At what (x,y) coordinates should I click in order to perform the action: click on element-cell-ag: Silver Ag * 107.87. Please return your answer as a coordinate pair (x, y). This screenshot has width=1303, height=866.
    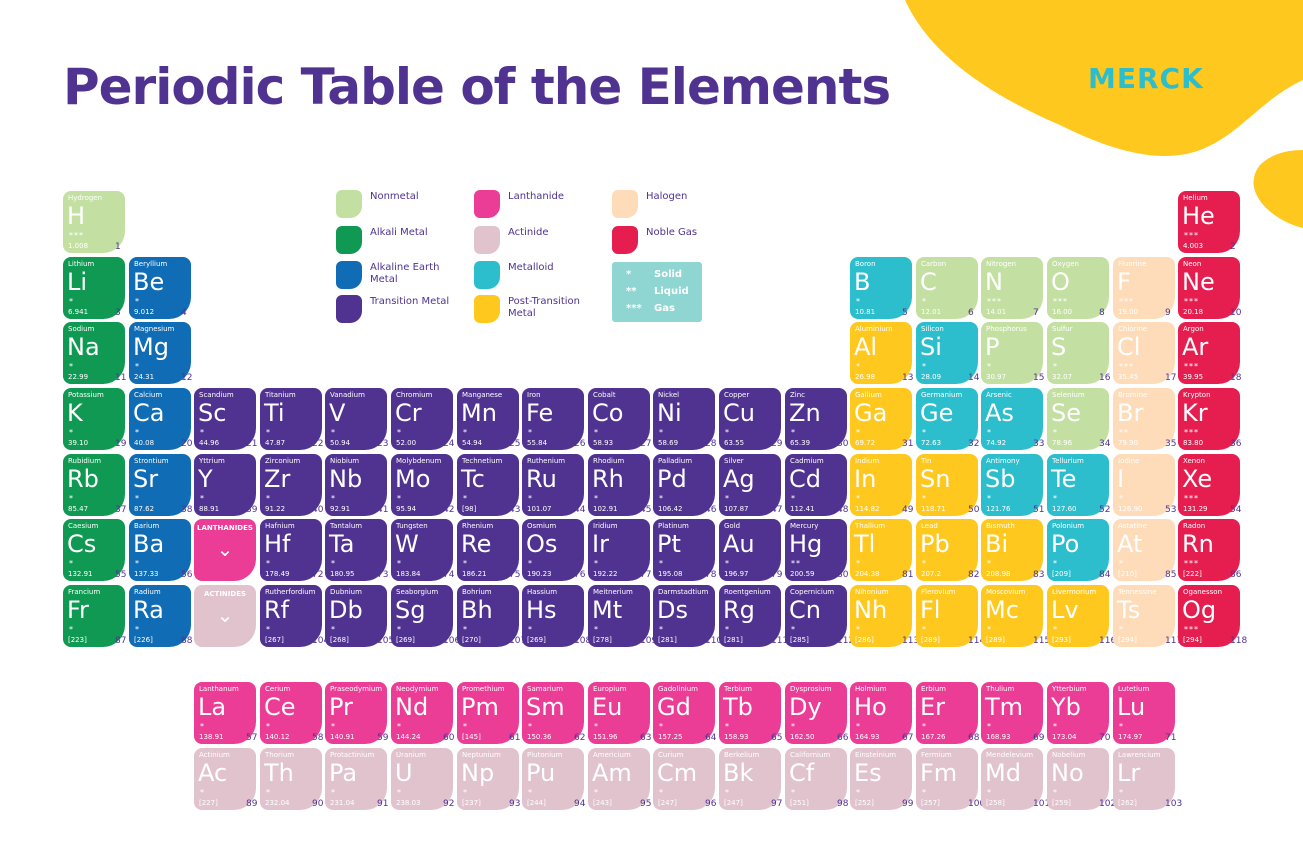
    Looking at the image, I should click on (750, 485).